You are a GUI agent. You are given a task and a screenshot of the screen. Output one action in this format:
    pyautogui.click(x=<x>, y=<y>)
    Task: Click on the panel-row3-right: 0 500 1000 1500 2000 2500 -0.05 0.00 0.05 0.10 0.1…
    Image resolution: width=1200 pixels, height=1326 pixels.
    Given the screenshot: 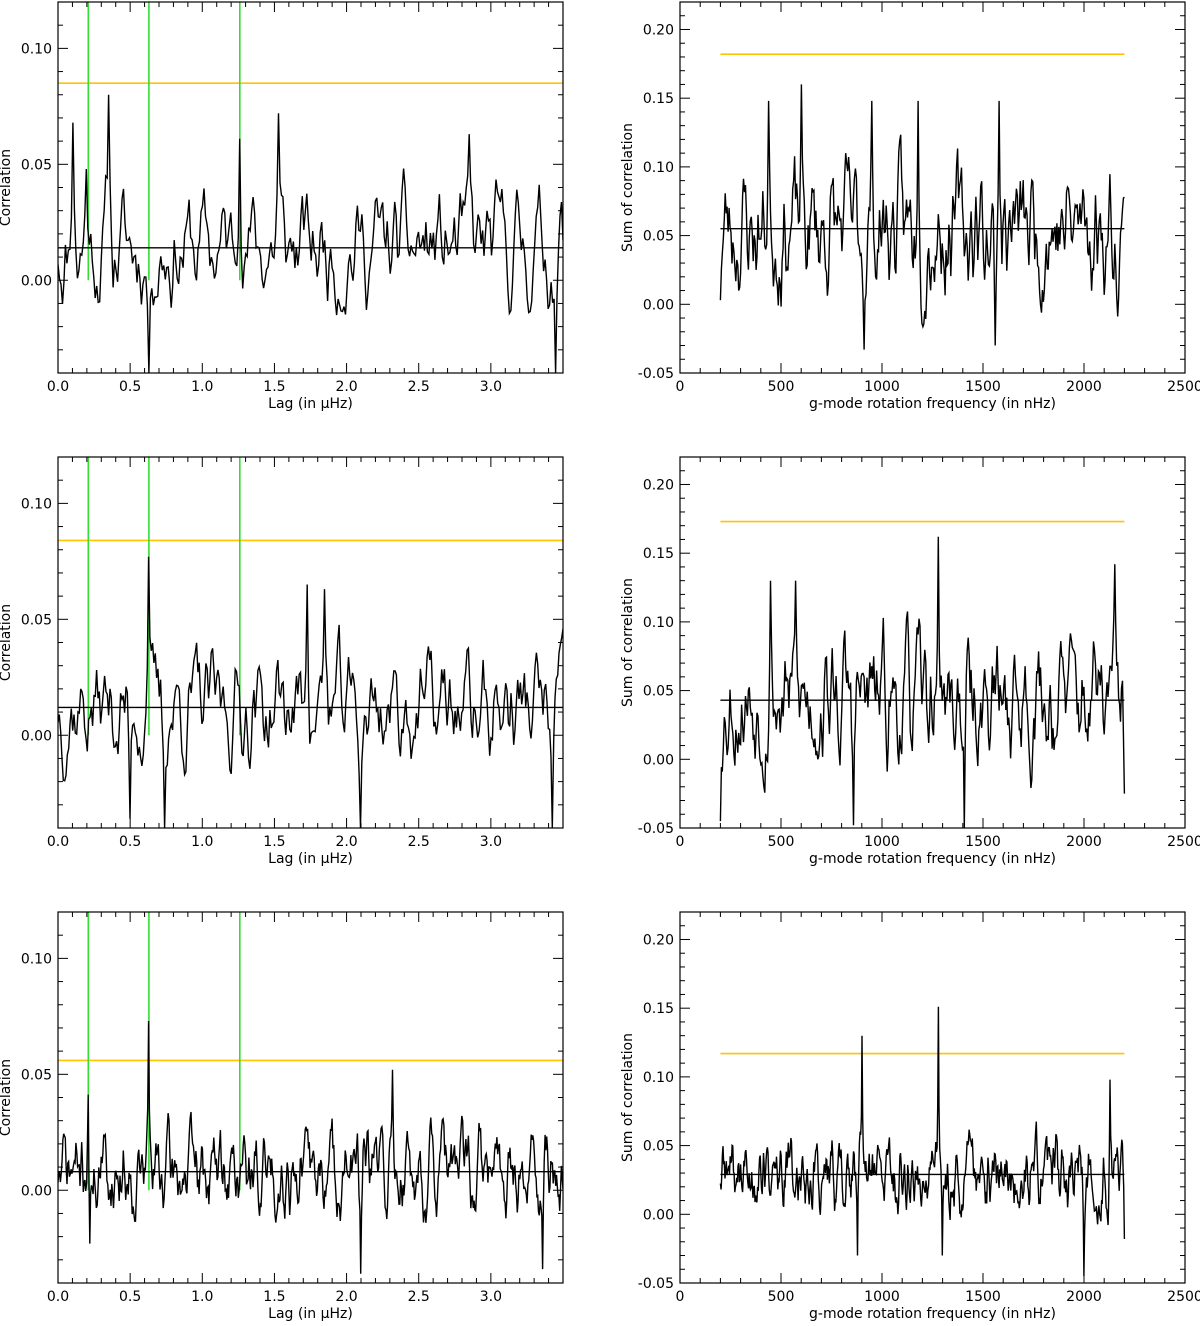 What is the action you would take?
    pyautogui.click(x=910, y=1116)
    